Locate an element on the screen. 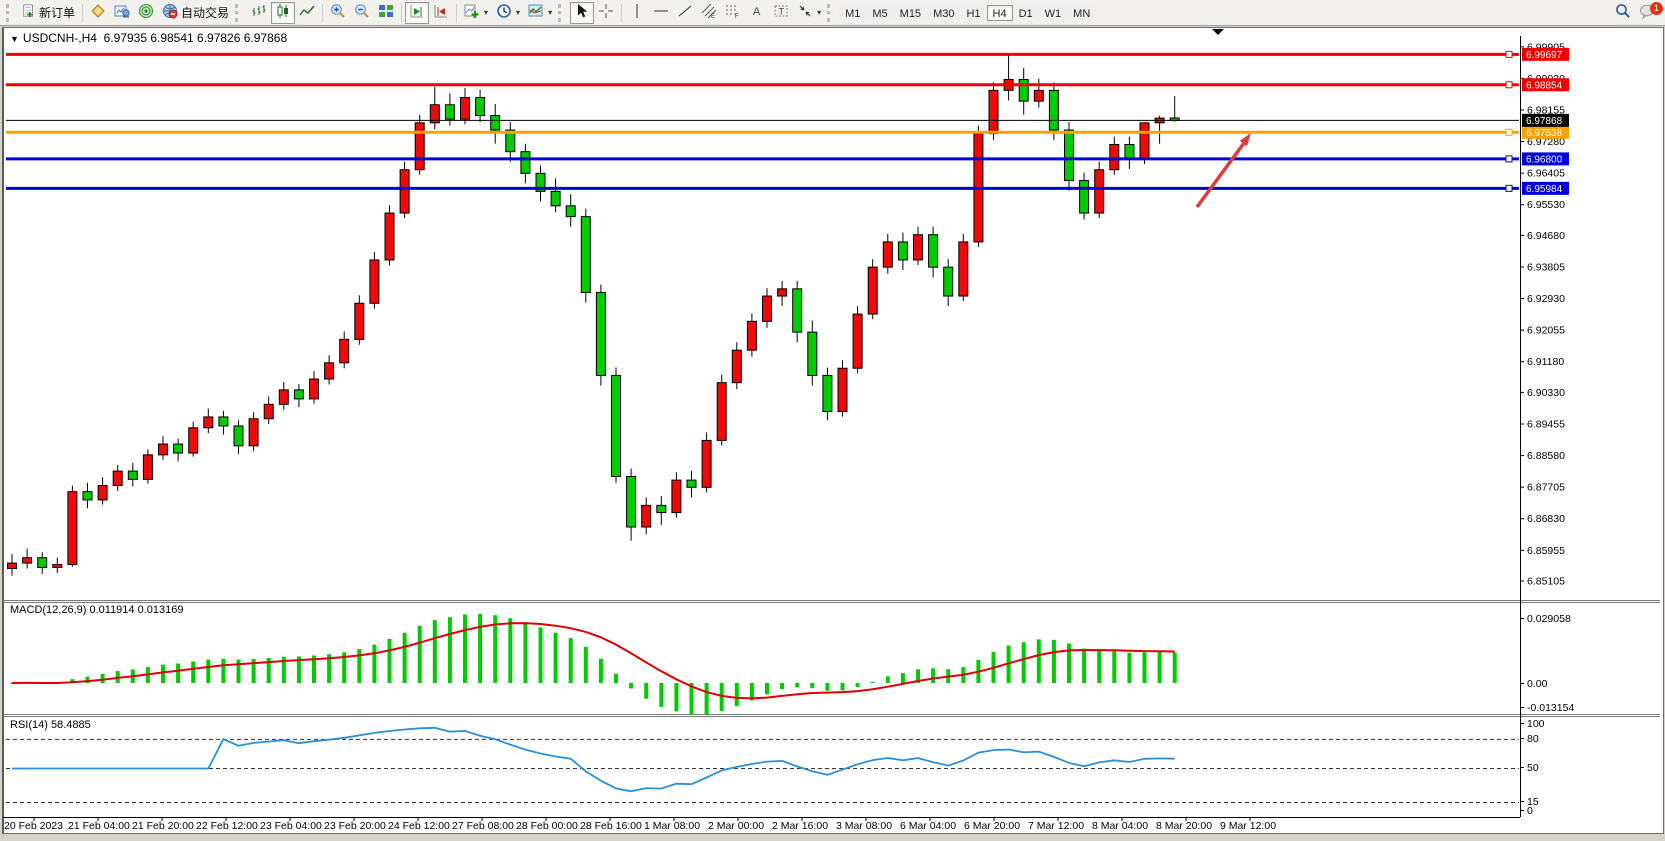 Image resolution: width=1665 pixels, height=841 pixels. auto-scroll-button is located at coordinates (417, 12).